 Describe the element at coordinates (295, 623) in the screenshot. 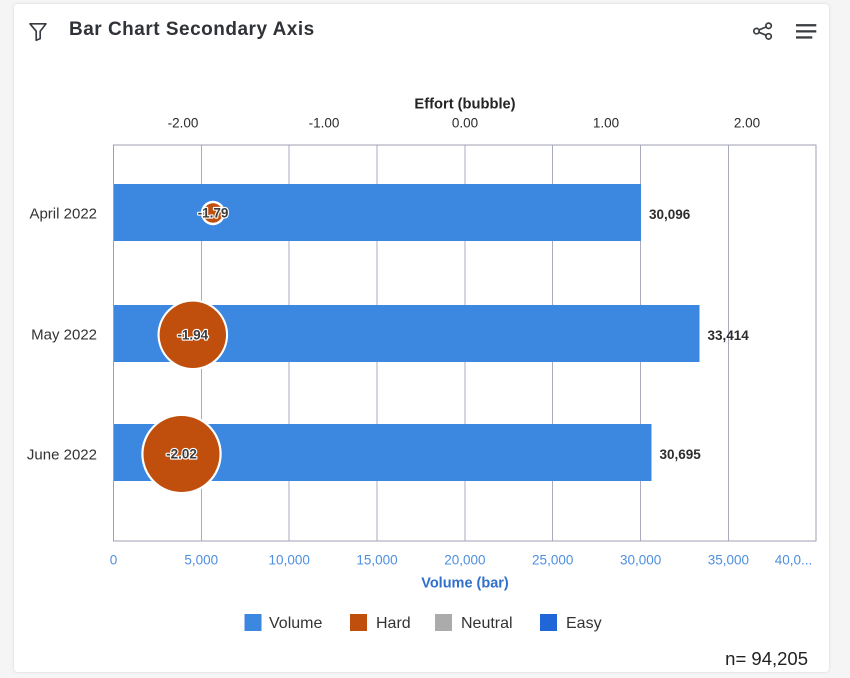

I see `svg-text: Volume` at that location.